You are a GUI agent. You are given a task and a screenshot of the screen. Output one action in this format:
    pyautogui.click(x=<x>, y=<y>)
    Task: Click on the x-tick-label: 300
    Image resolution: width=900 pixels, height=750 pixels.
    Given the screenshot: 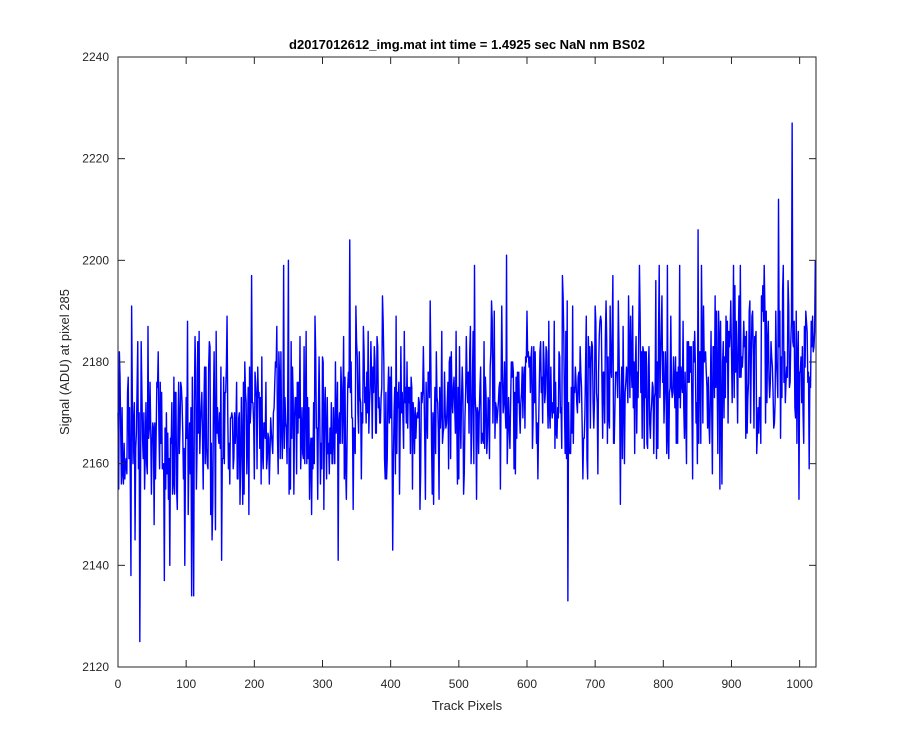 What is the action you would take?
    pyautogui.click(x=322, y=684)
    